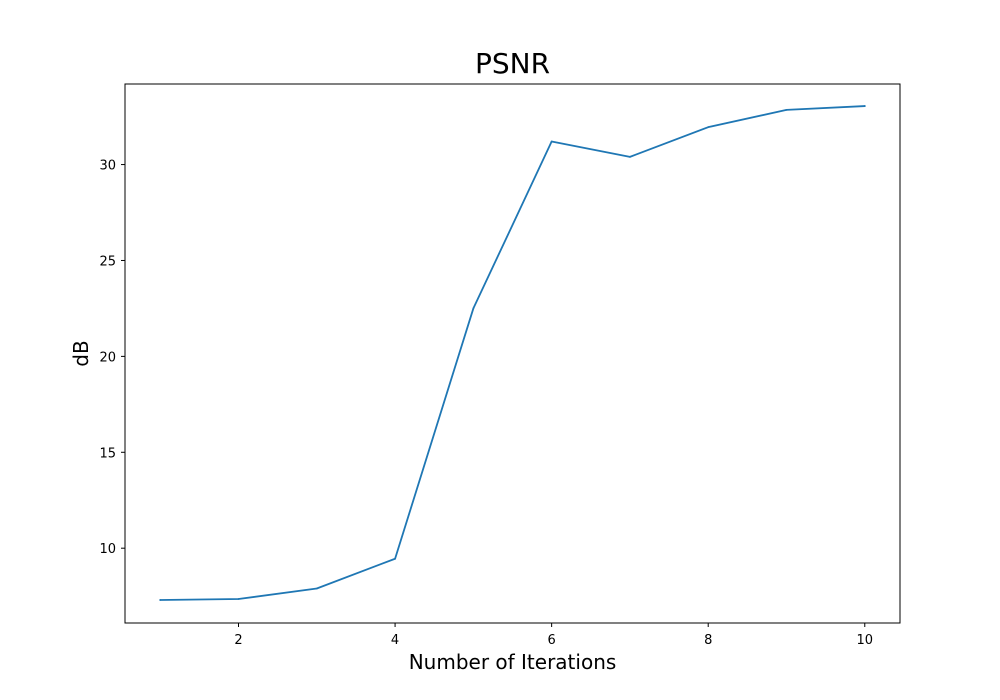 The height and width of the screenshot is (700, 1000). What do you see at coordinates (238, 640) in the screenshot?
I see `x-tick-label: 2` at bounding box center [238, 640].